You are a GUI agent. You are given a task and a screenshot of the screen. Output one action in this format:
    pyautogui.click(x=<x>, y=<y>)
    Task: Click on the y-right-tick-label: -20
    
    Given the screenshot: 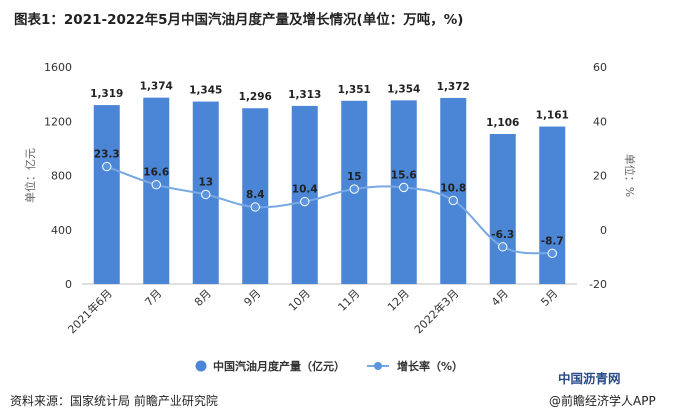 What is the action you would take?
    pyautogui.click(x=598, y=284)
    